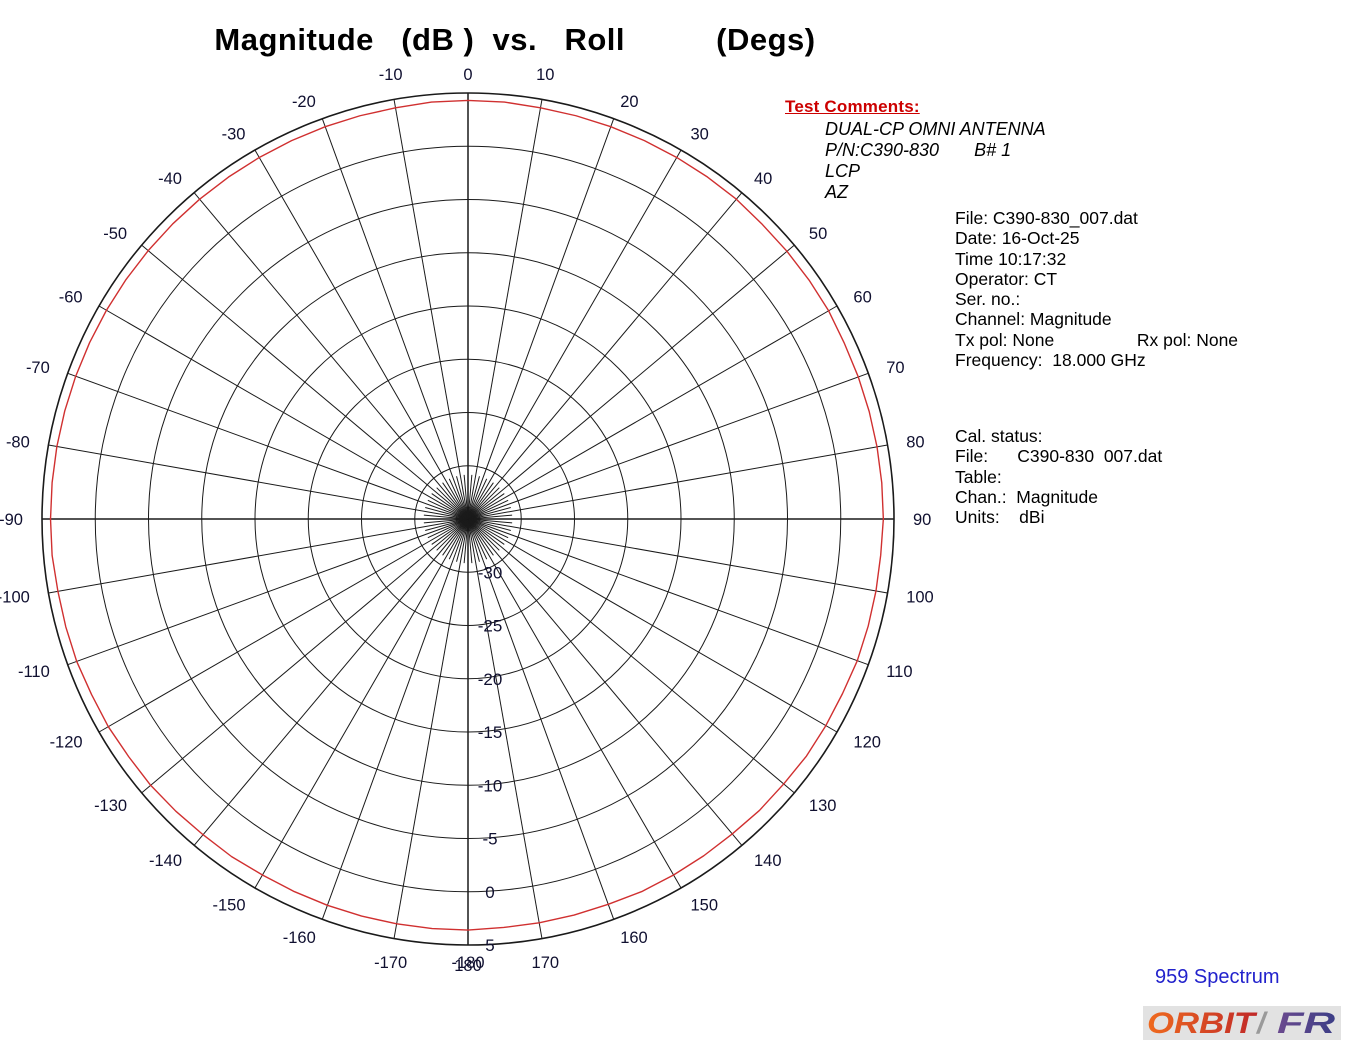 The height and width of the screenshot is (1050, 1372). What do you see at coordinates (915, 443) in the screenshot?
I see `angle-tick-80: 80` at bounding box center [915, 443].